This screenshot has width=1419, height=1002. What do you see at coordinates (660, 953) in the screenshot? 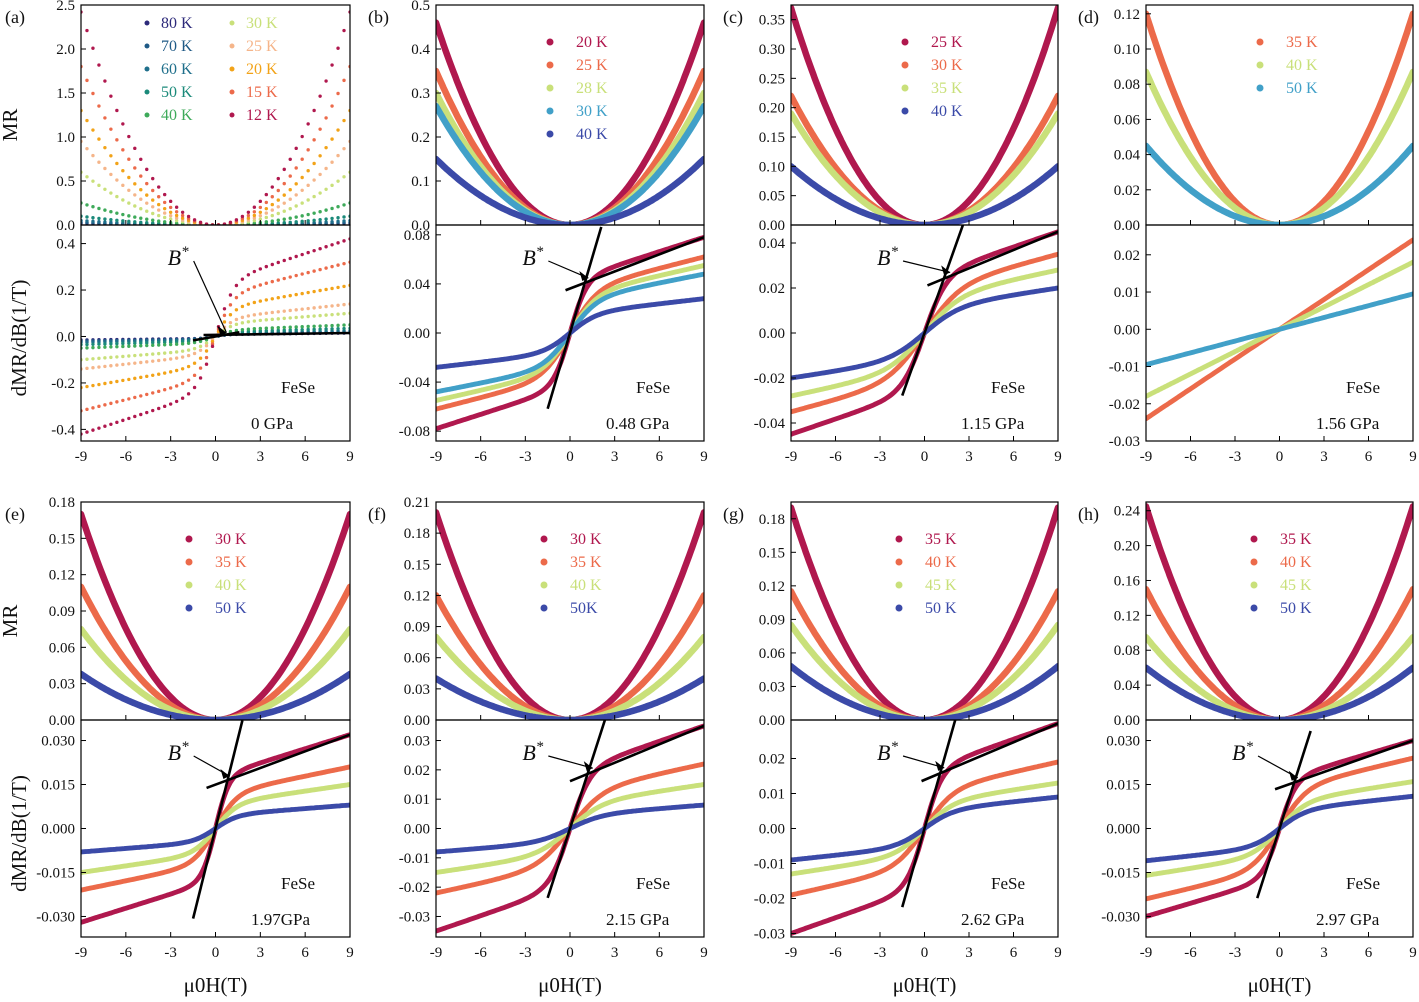
I see `x-tick-label: 6` at bounding box center [660, 953].